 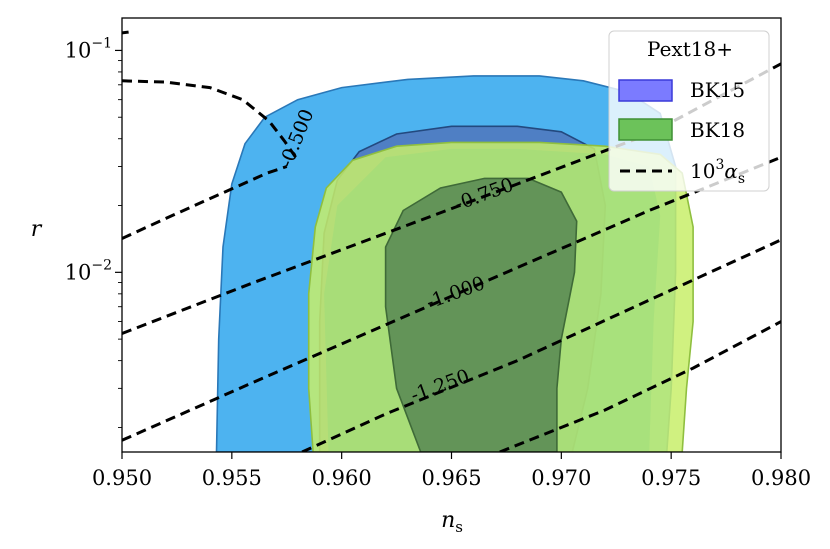 I want to click on y-axis-ticks: 10⁻¹ 10⁻², so click(x=93, y=231).